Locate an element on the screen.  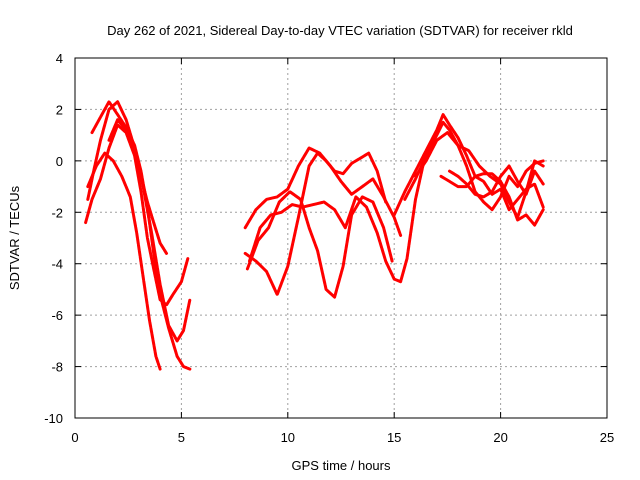
y-tick-label: 0 is located at coordinates (59, 161).